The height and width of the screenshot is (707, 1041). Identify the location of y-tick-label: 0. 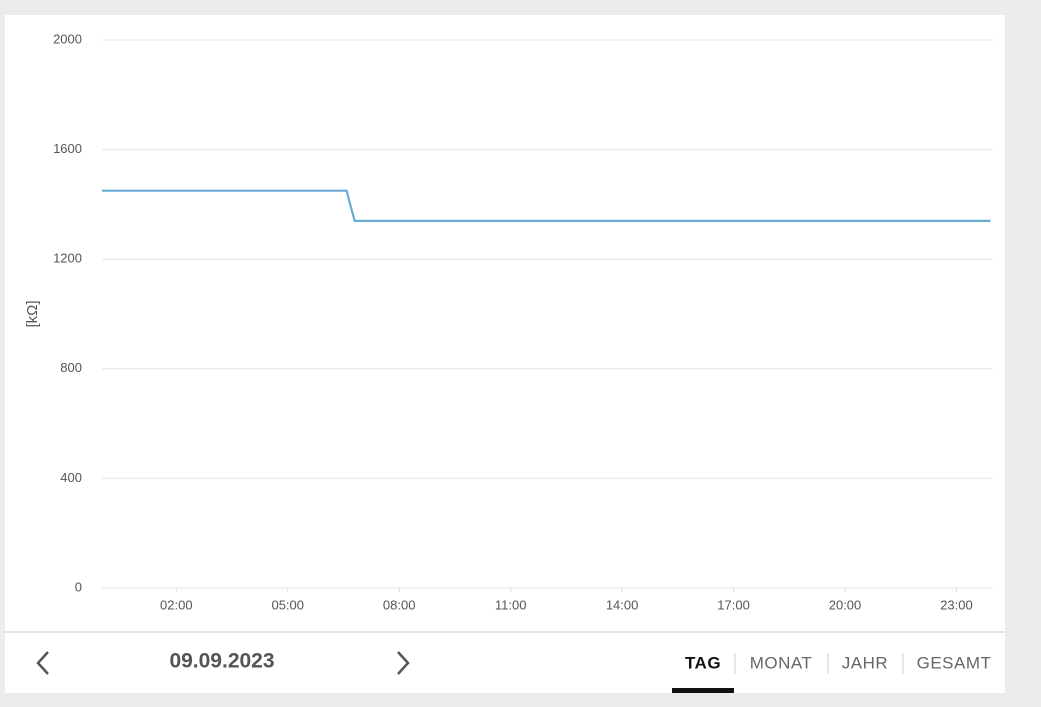
(78, 586).